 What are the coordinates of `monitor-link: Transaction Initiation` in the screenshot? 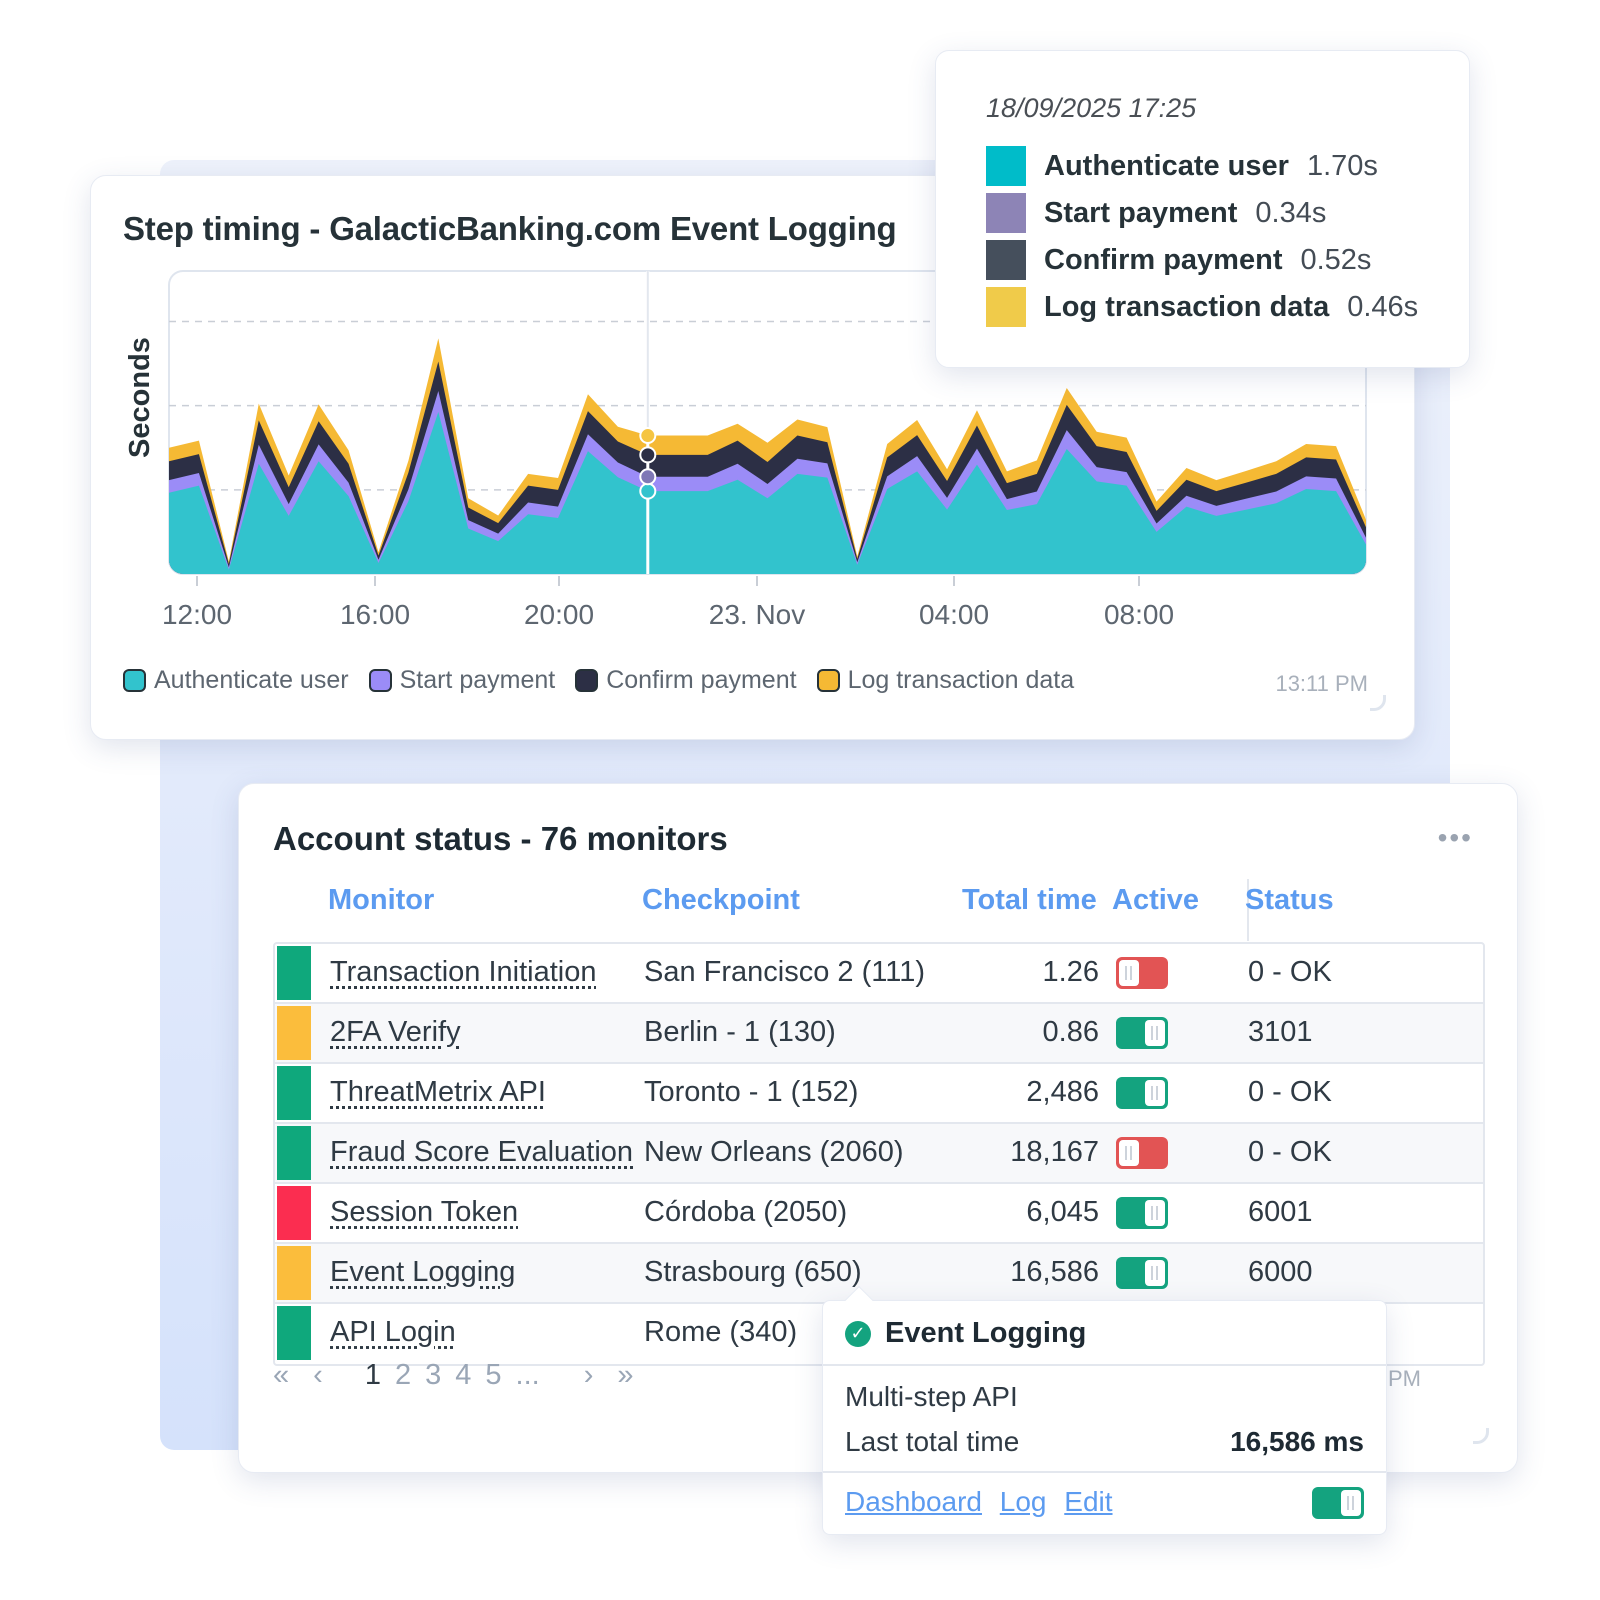 It's located at (463, 972).